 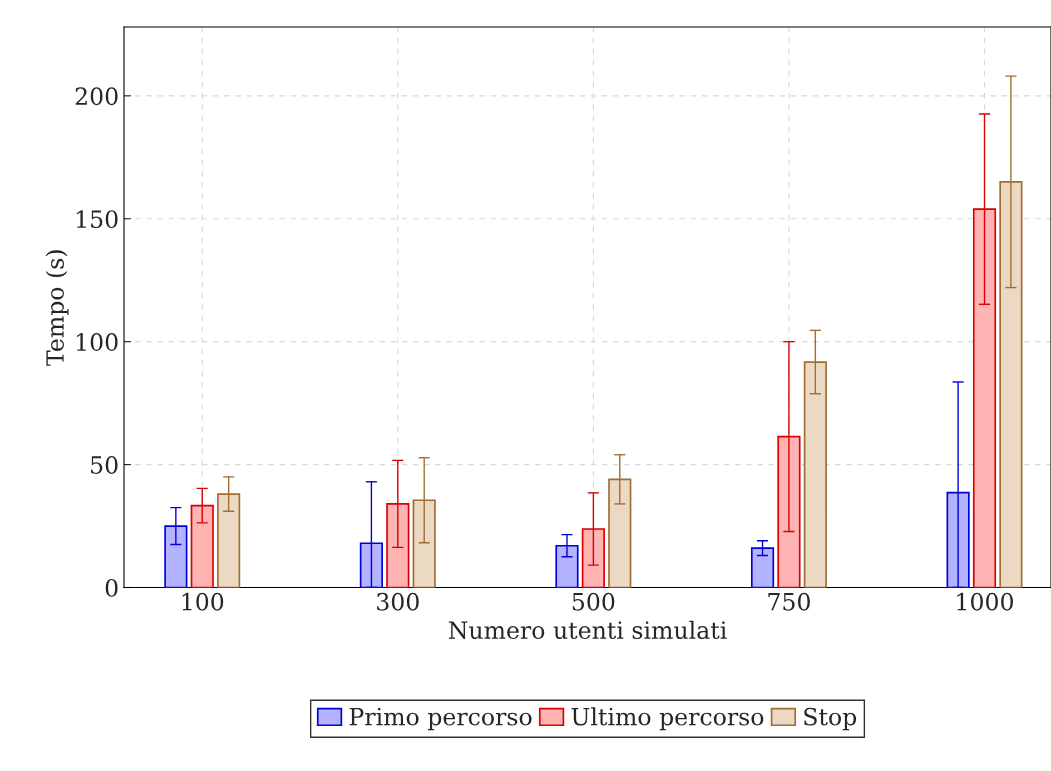 What do you see at coordinates (97, 342) in the screenshot?
I see `y-tick-label: 100` at bounding box center [97, 342].